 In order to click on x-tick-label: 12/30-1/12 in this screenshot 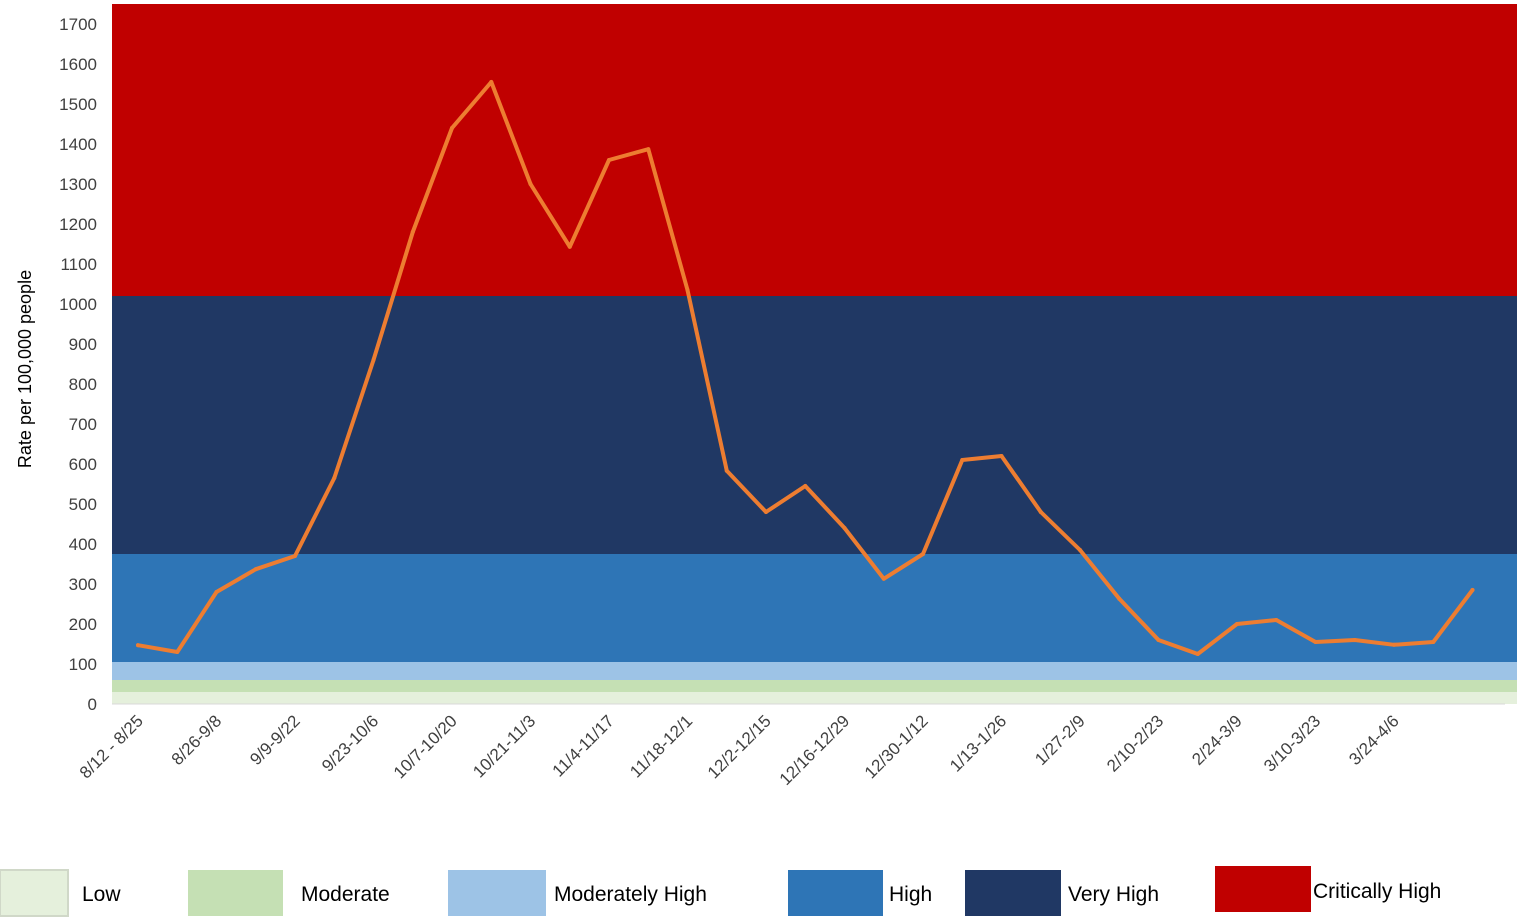, I will do `click(896, 746)`.